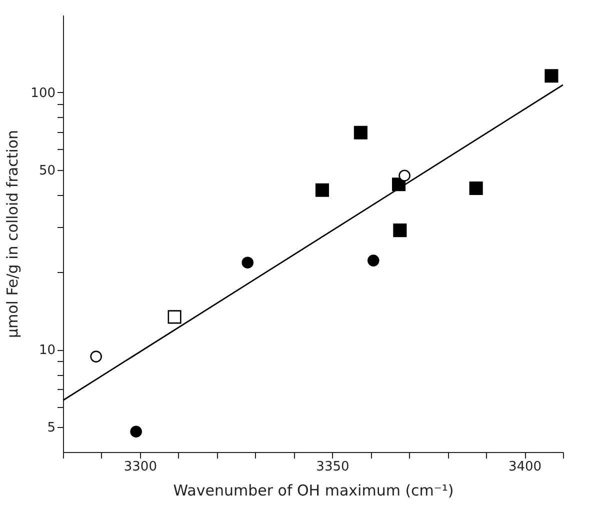  I want to click on y-axis-title: μmol Fe/g in colloid fraction, so click(13, 234).